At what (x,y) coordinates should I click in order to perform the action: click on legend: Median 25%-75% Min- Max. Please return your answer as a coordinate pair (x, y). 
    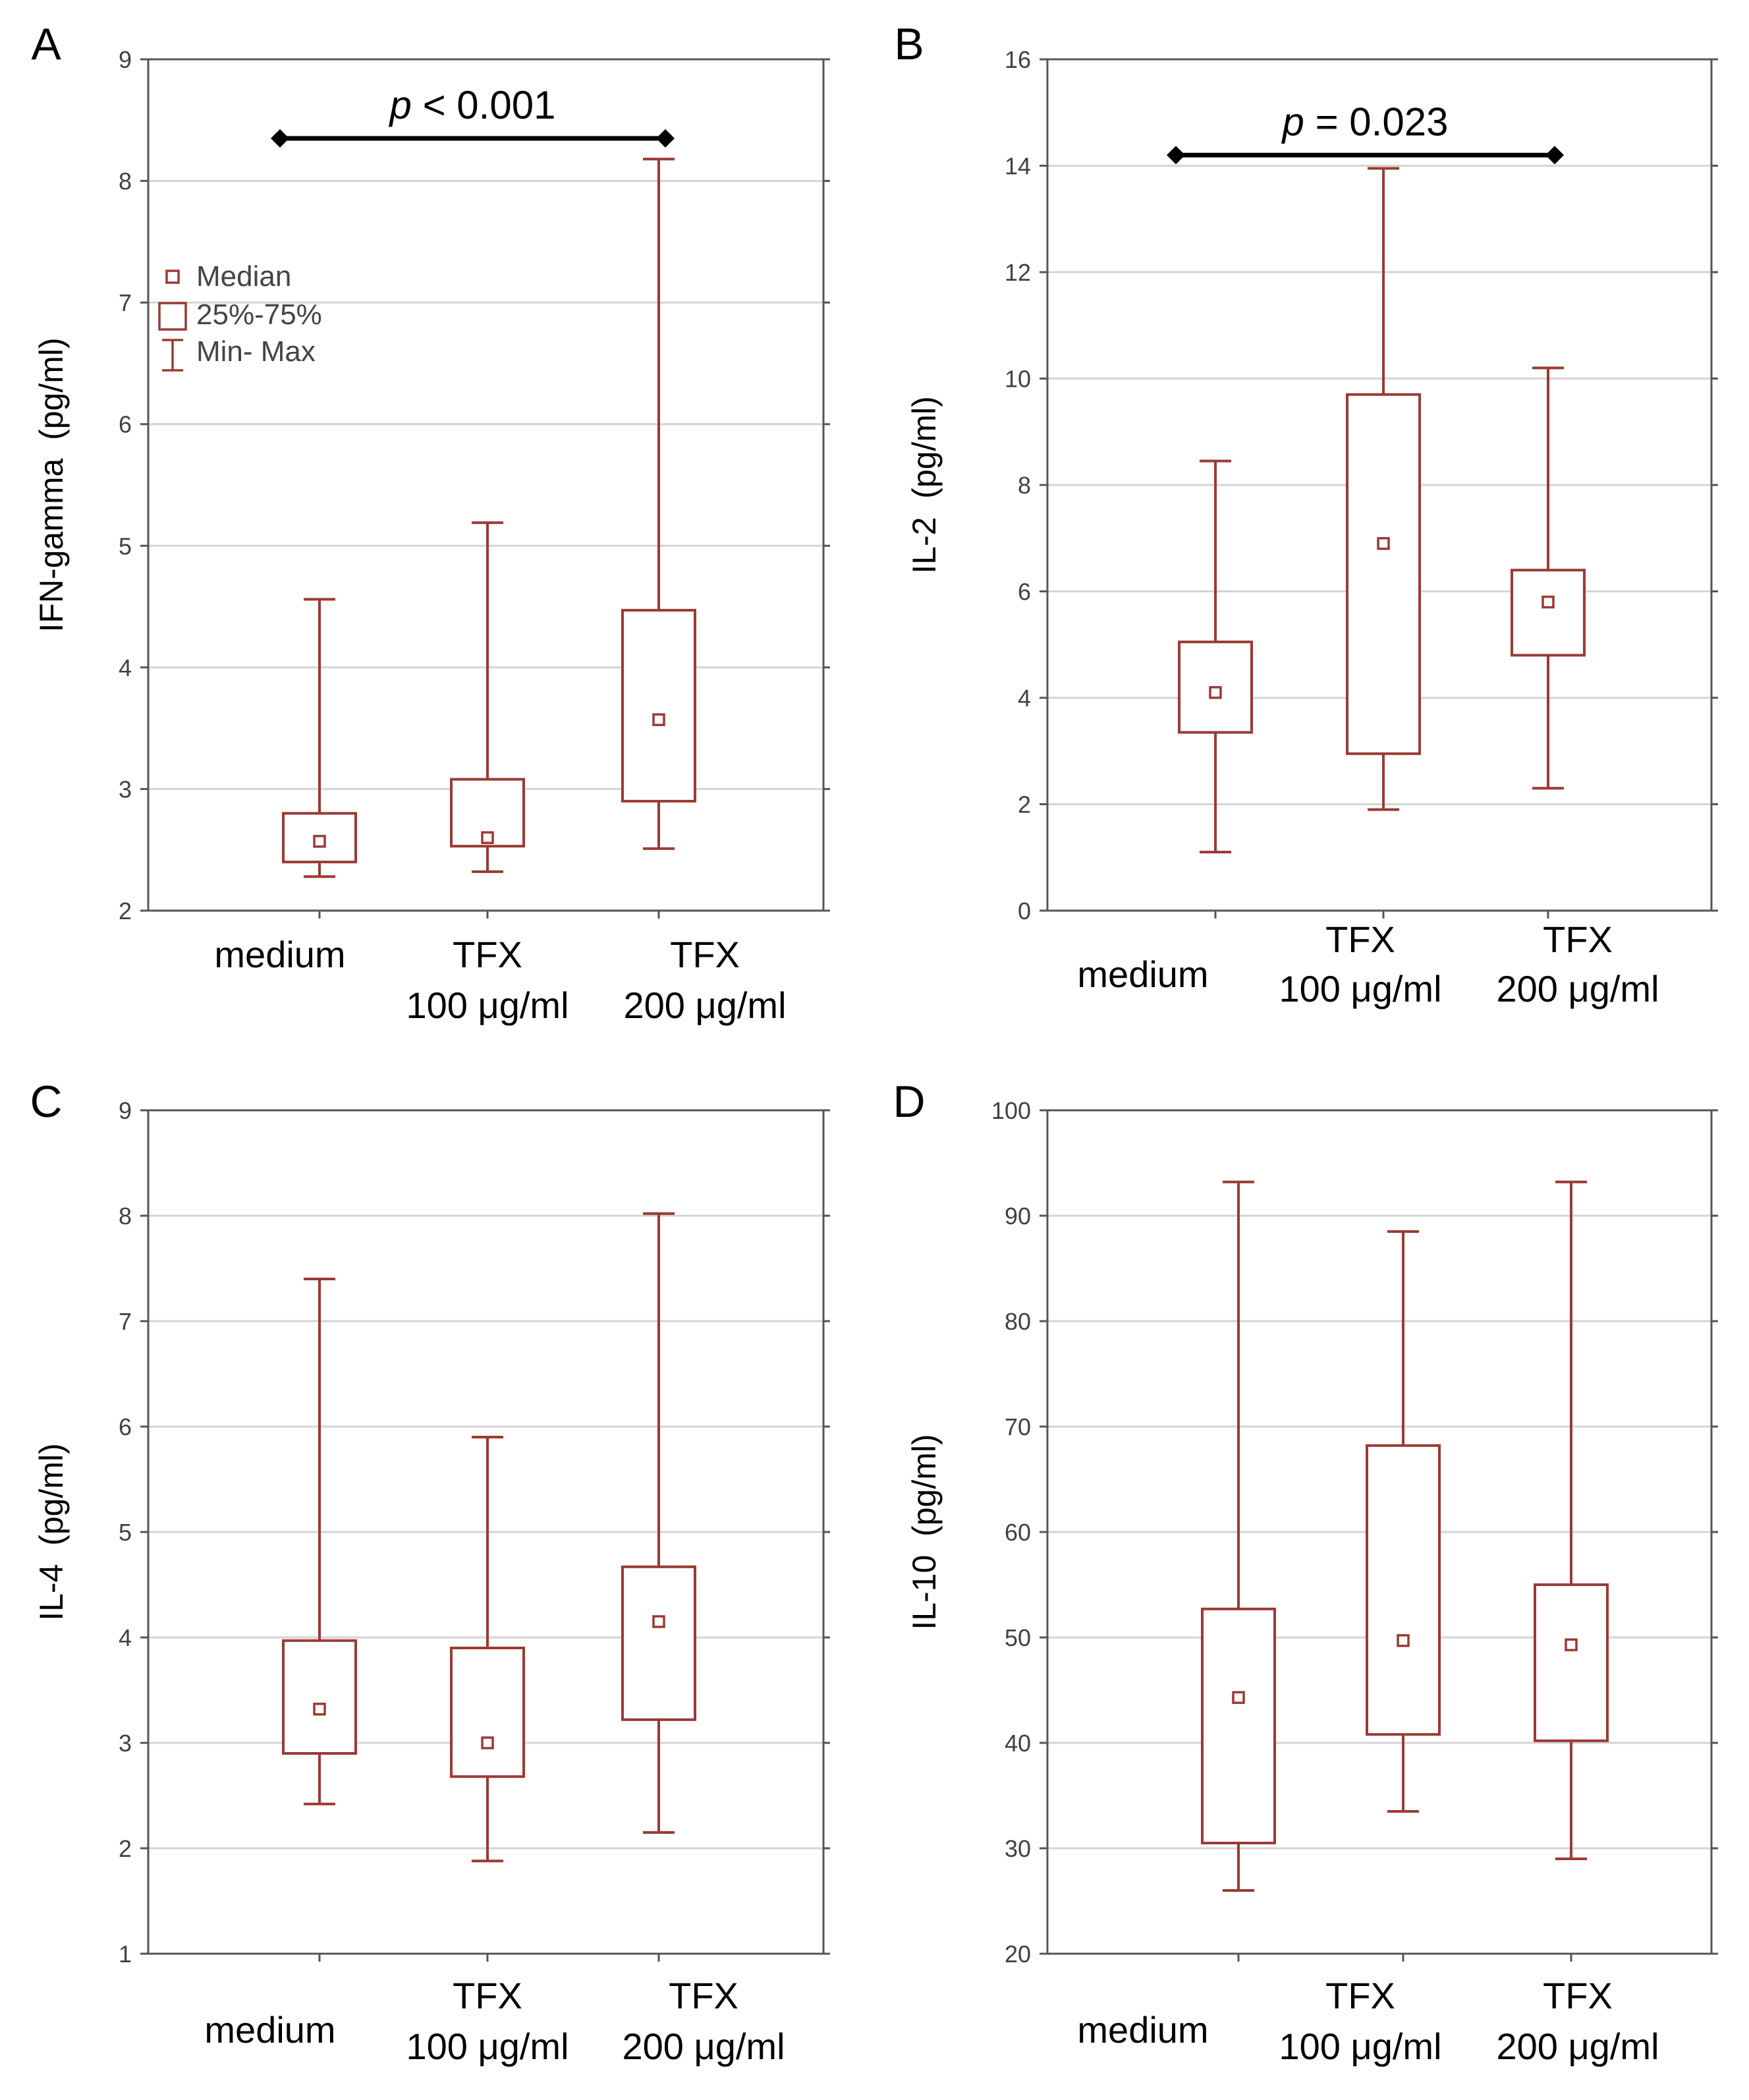
    Looking at the image, I should click on (240, 316).